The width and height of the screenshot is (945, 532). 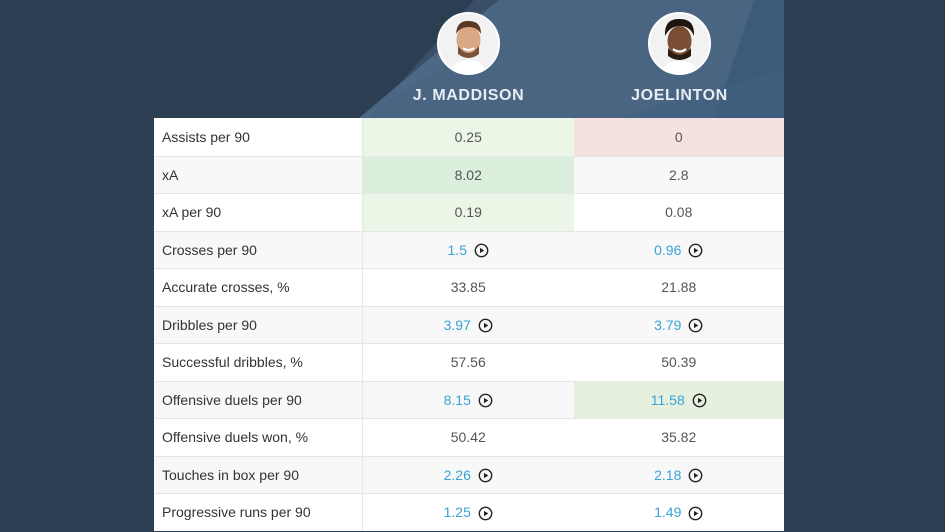 I want to click on value-text: 21.88, so click(x=679, y=287).